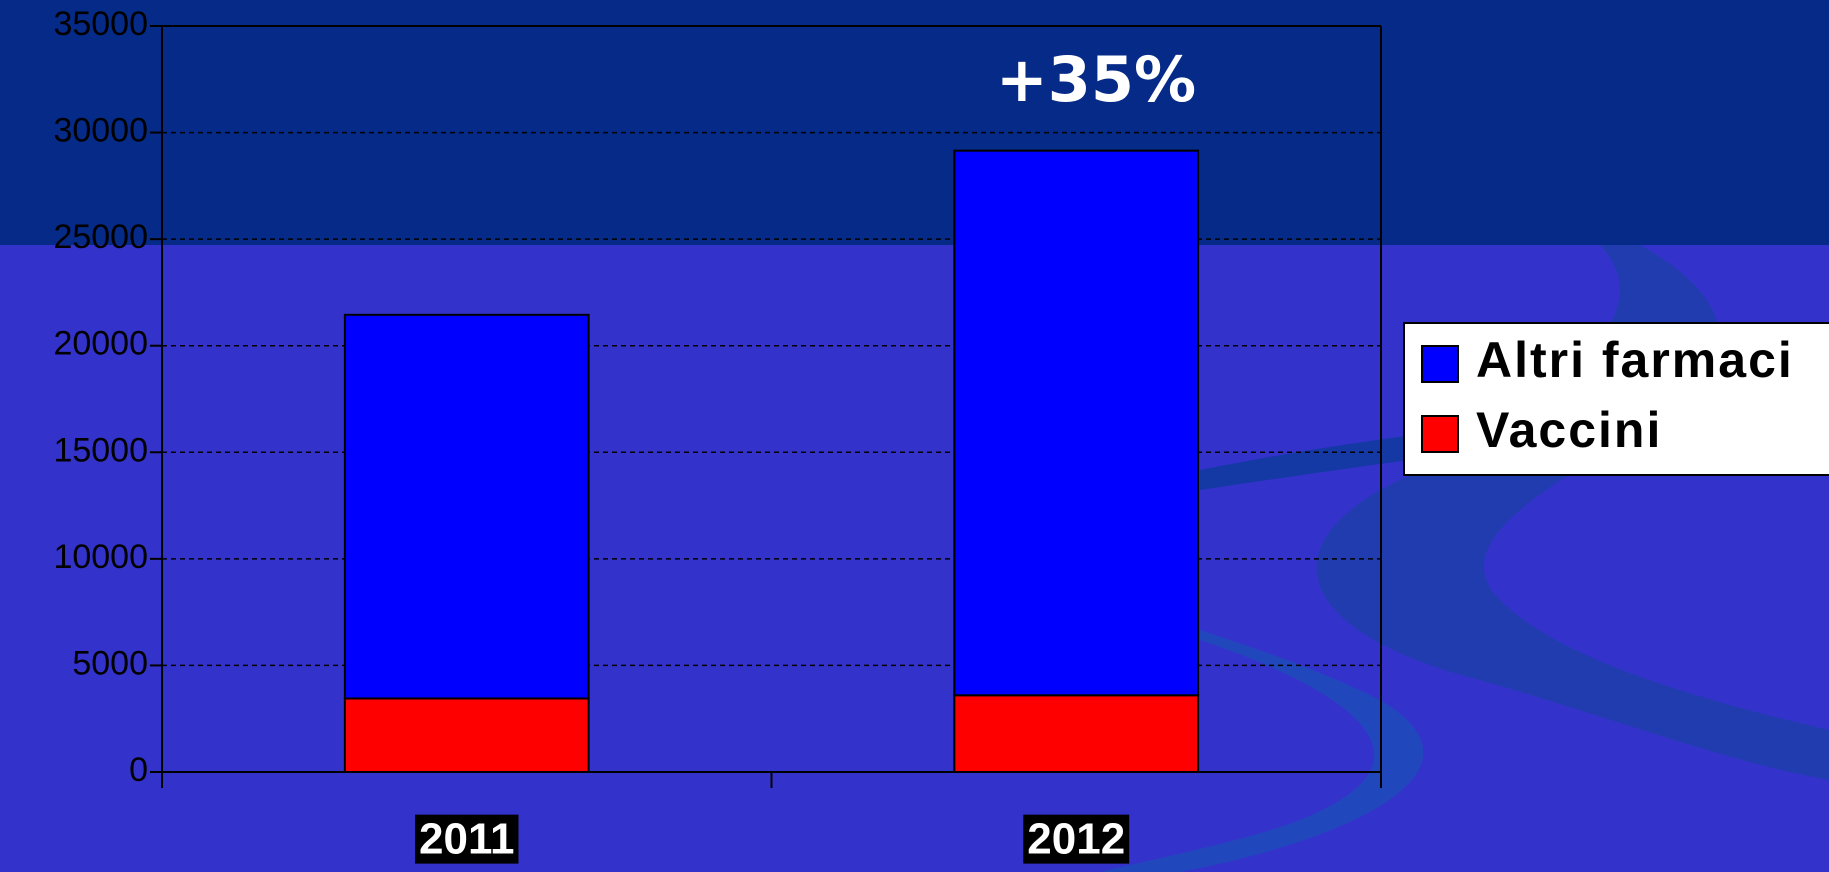  Describe the element at coordinates (100, 557) in the screenshot. I see `y-tick-label: 10000` at that location.